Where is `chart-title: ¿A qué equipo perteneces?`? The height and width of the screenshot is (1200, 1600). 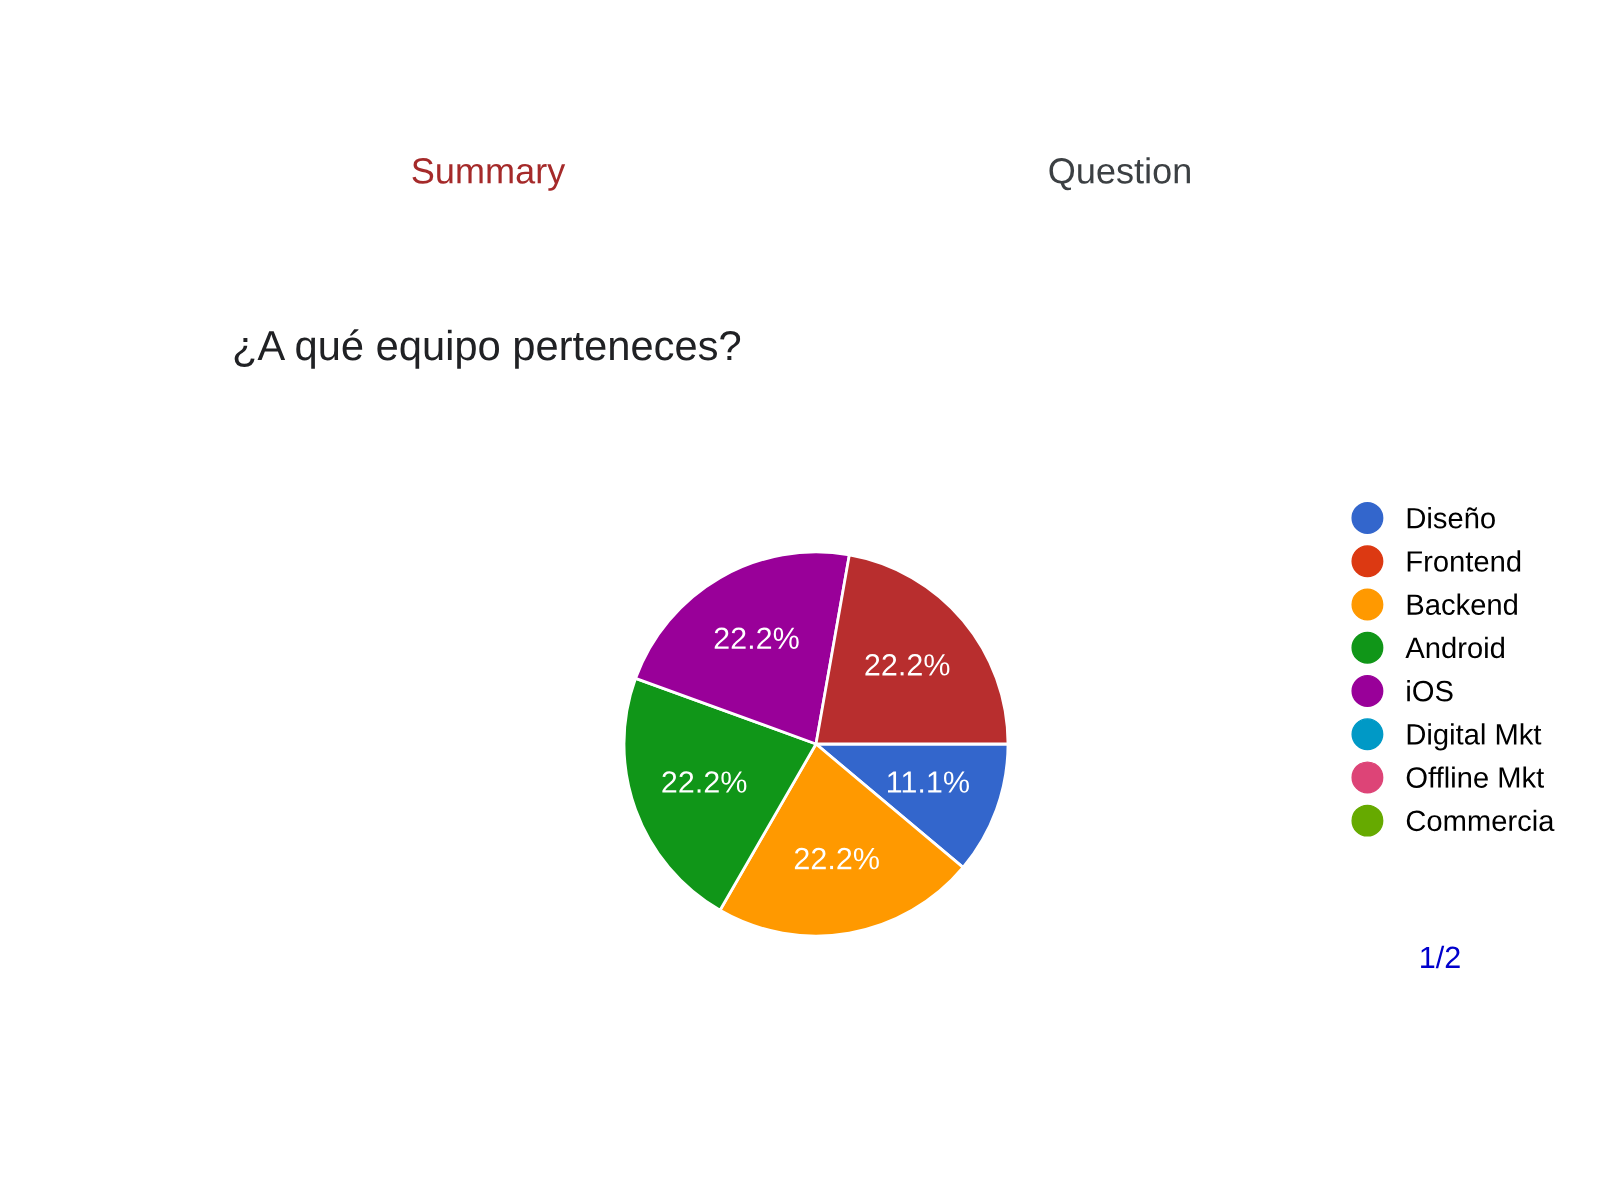 chart-title: ¿A qué equipo perteneces? is located at coordinates (487, 349).